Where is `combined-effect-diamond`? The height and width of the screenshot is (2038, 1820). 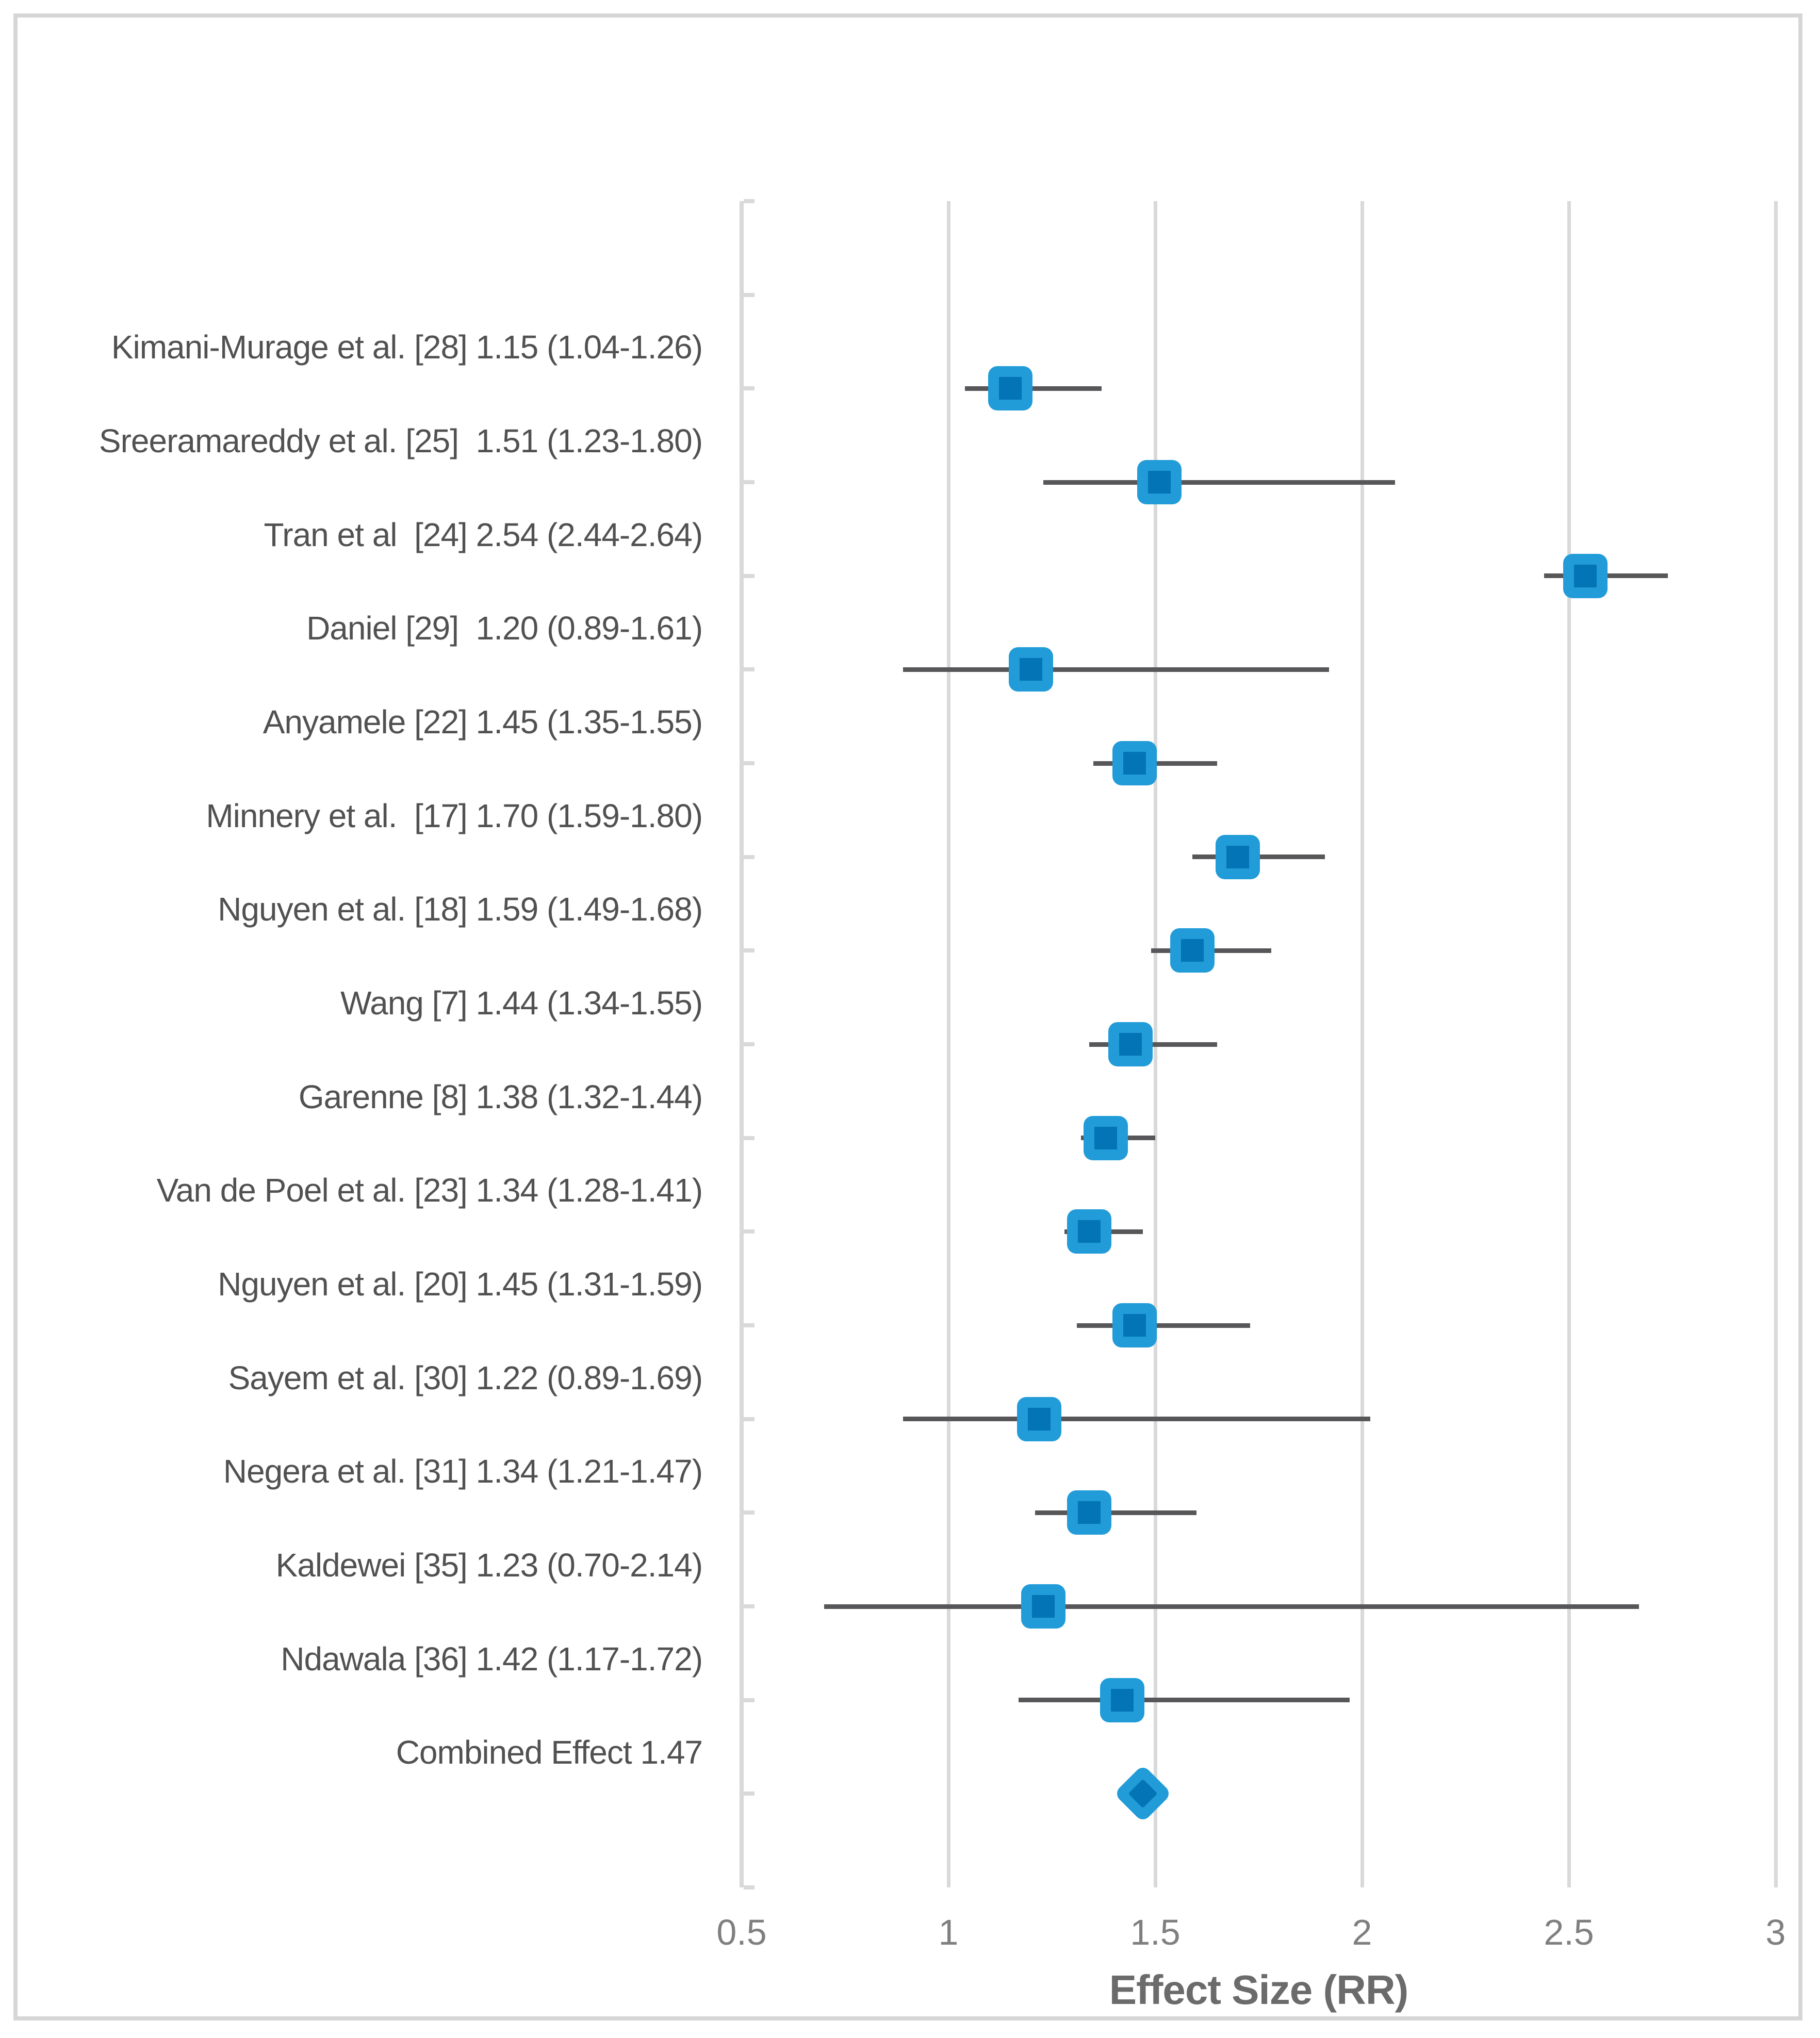 combined-effect-diamond is located at coordinates (1142, 1793).